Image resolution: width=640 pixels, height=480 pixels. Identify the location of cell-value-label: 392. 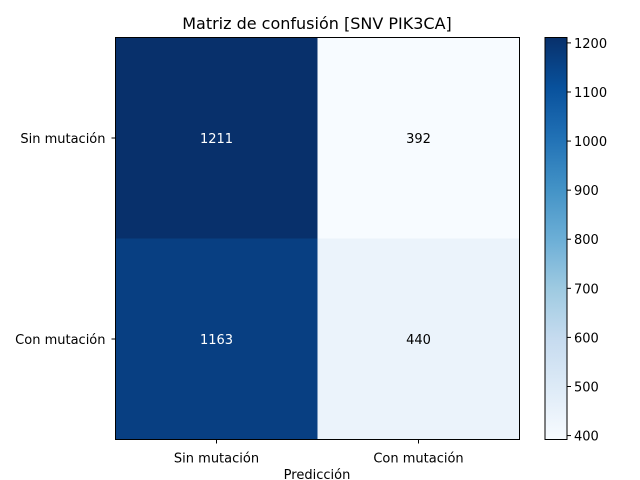
(418, 139).